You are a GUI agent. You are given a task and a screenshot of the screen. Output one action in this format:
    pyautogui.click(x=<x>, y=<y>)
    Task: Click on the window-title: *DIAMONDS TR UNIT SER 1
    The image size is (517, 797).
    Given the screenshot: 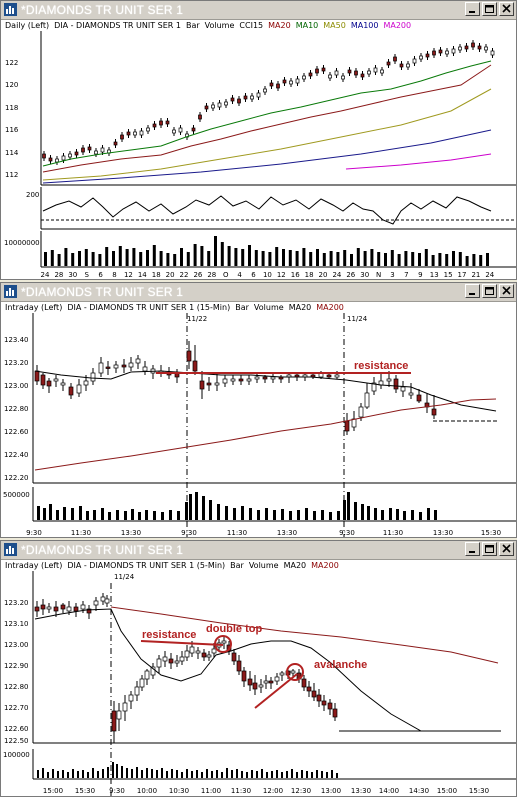 What is the action you would take?
    pyautogui.click(x=102, y=550)
    